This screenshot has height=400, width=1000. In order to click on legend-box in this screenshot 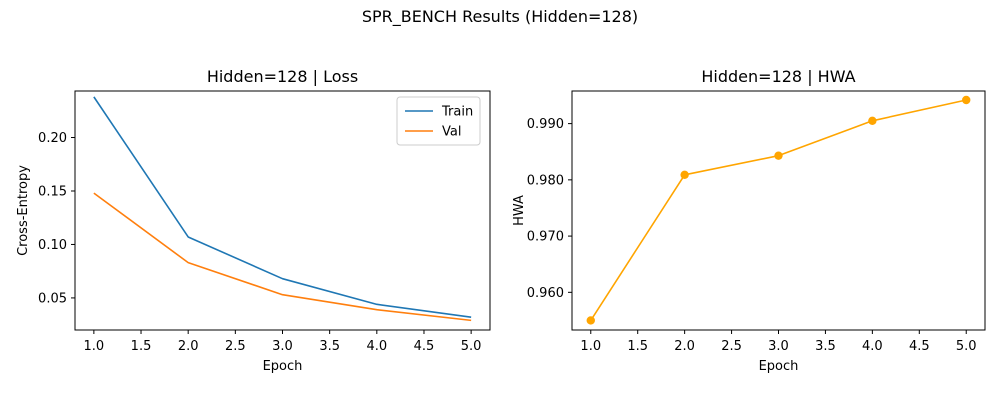, I will do `click(438, 121)`.